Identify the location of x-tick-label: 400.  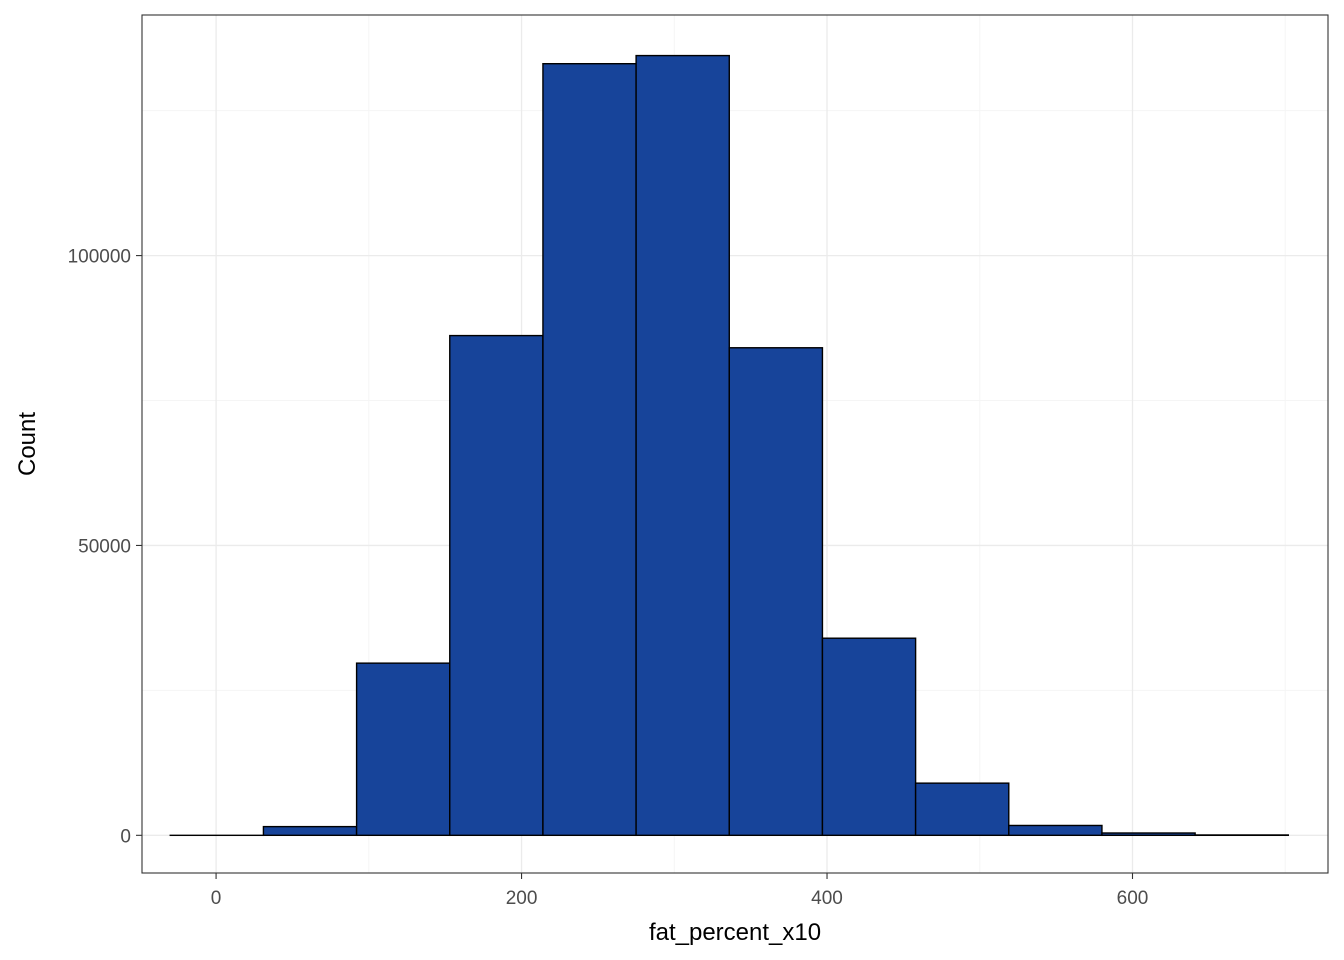
(827, 898).